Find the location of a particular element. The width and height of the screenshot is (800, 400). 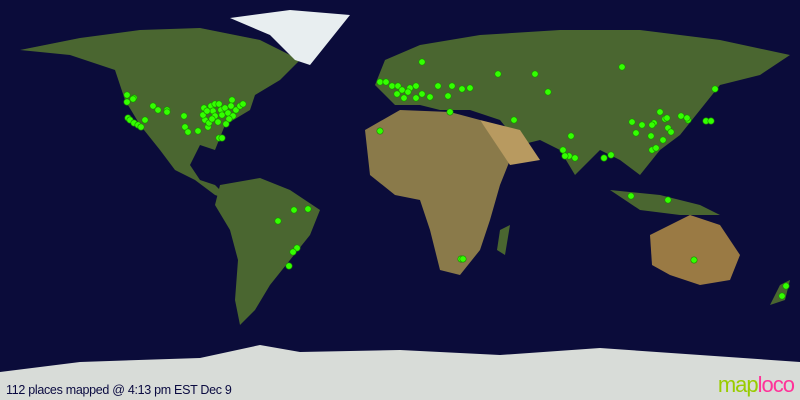

arabia is located at coordinates (510, 142).